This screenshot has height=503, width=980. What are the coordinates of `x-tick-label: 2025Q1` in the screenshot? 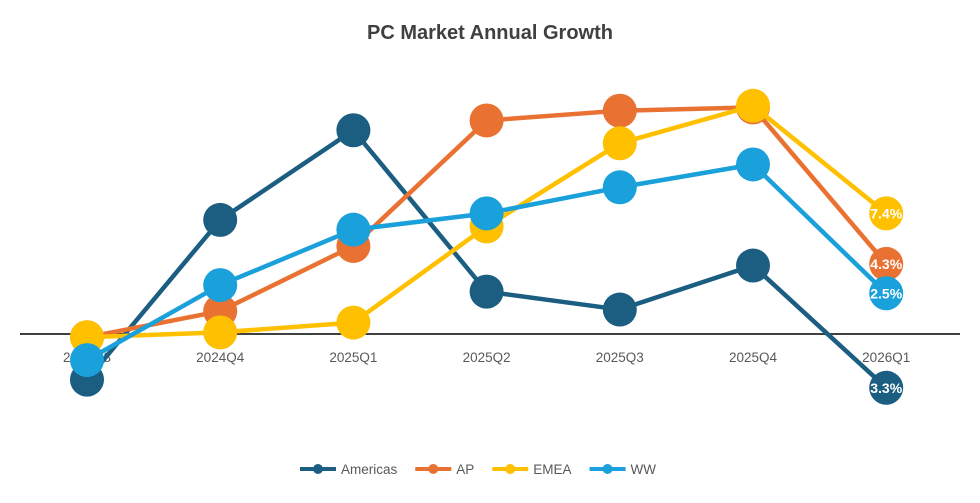 It's located at (353, 357).